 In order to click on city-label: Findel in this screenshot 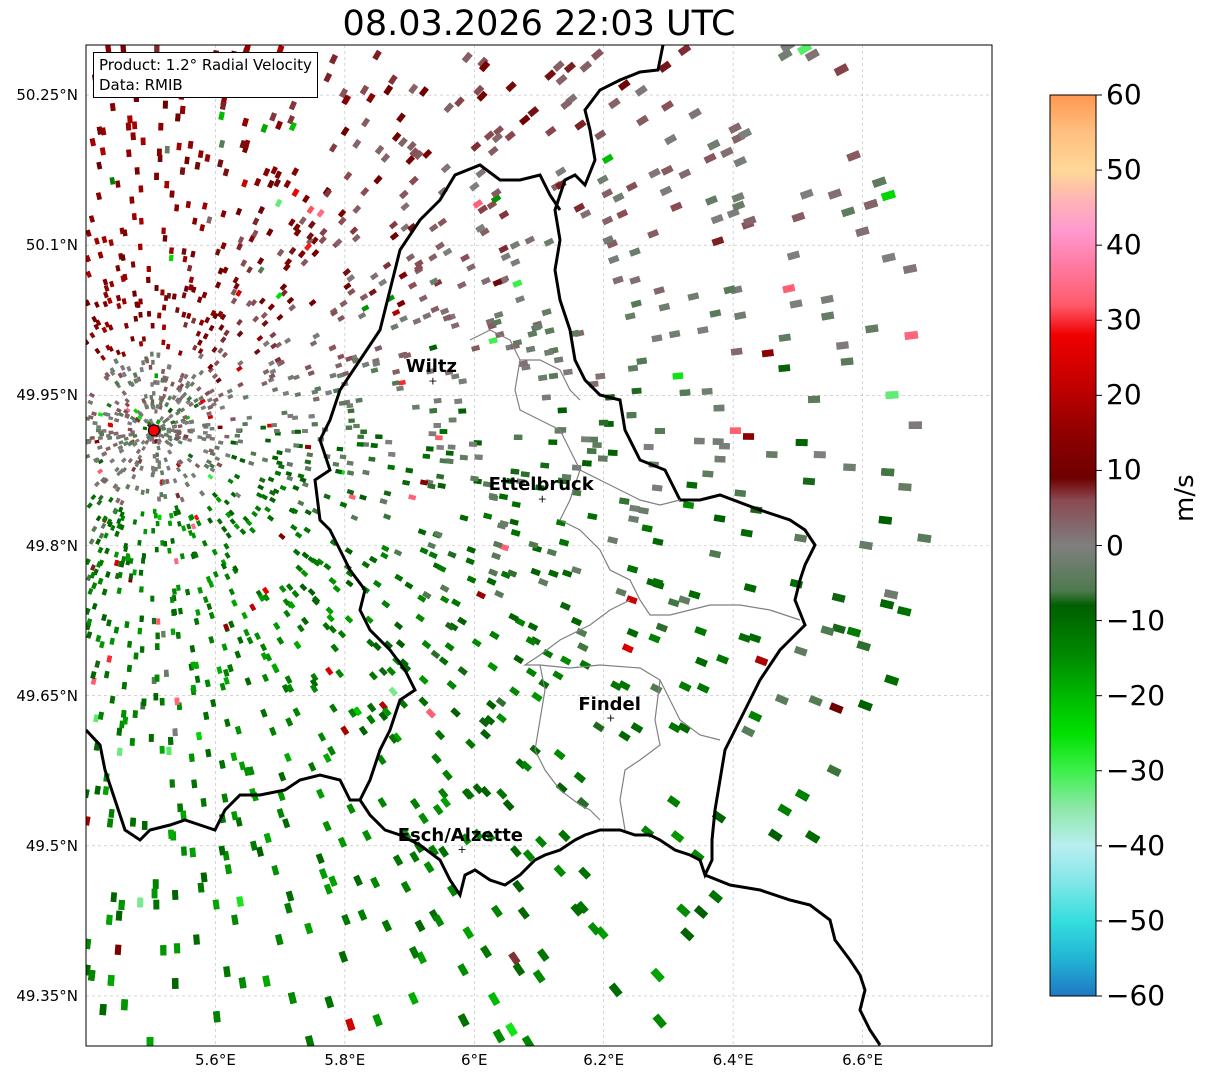, I will do `click(609, 704)`.